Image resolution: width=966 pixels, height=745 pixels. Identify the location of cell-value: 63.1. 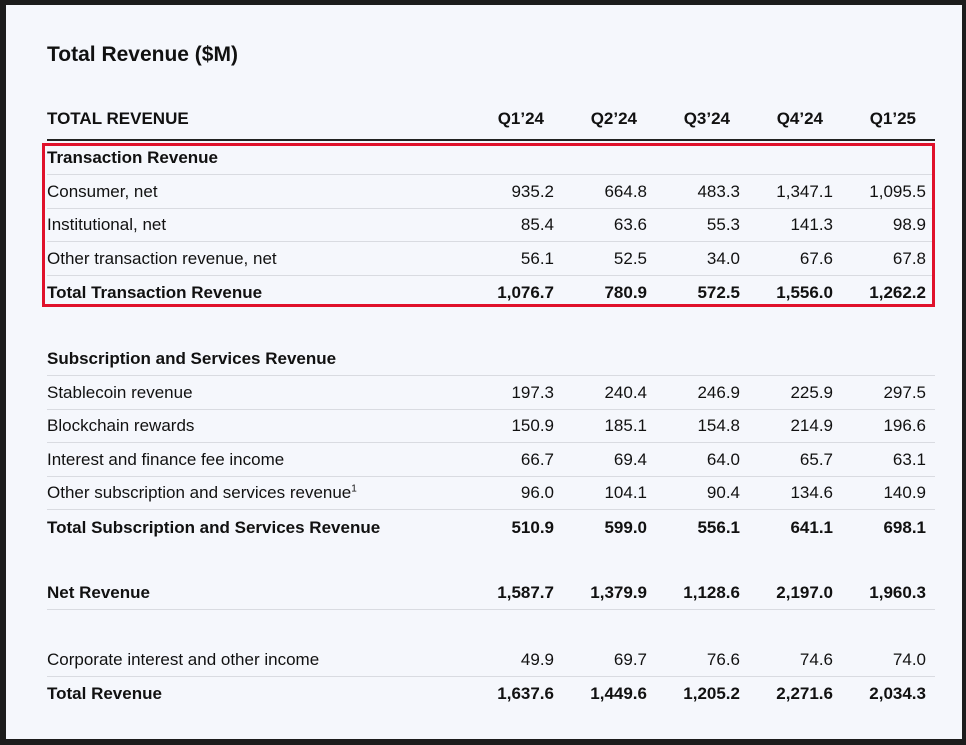
(909, 459).